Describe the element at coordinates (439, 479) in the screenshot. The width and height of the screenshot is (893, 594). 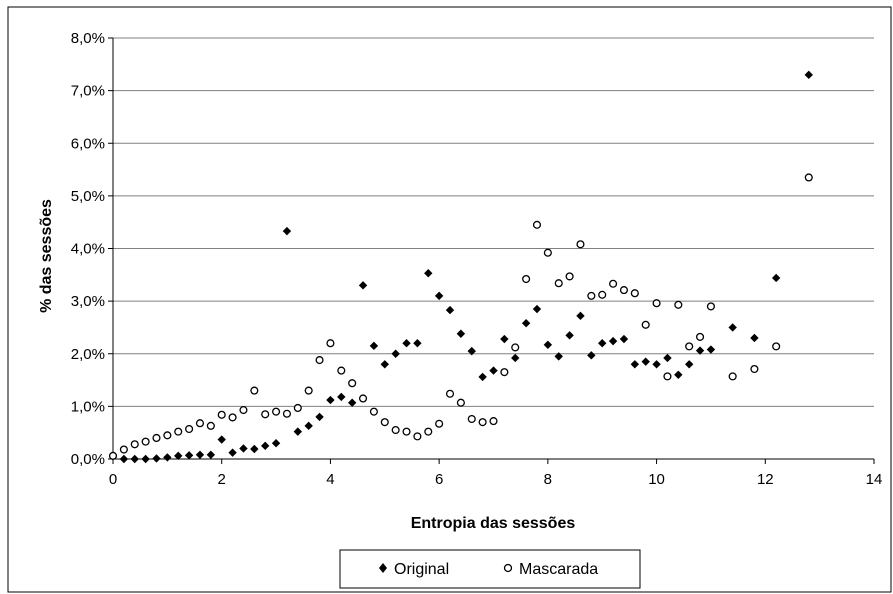
I see `x-tick-label: 6` at that location.